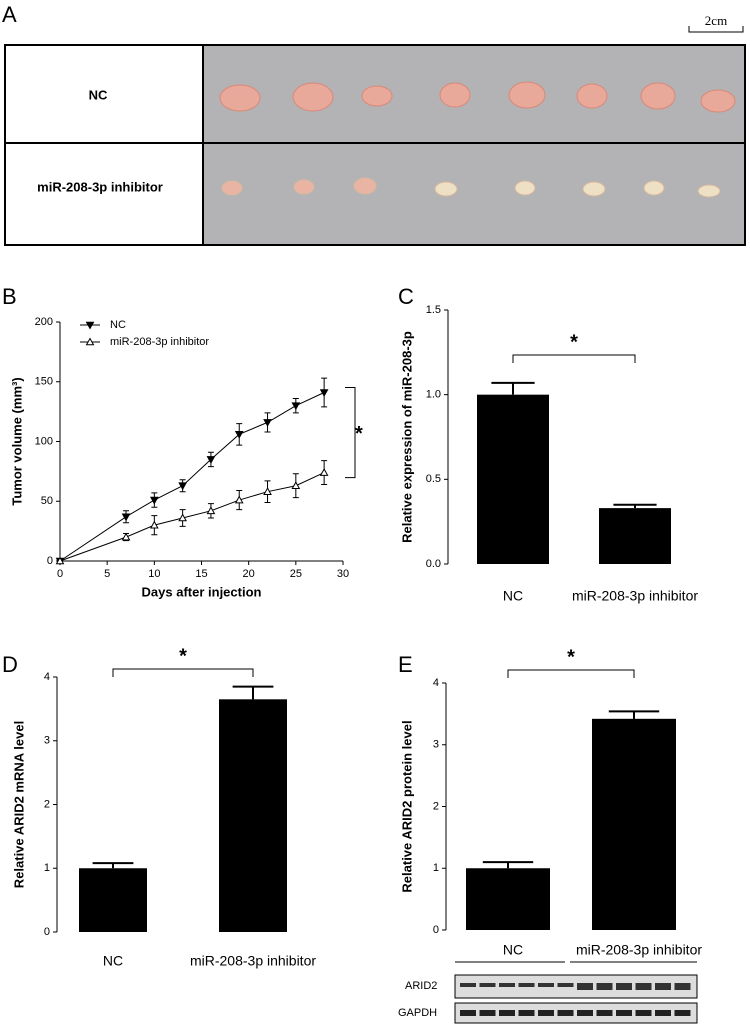 The height and width of the screenshot is (1025, 750). Describe the element at coordinates (47, 741) in the screenshot. I see `y-tick-label: 3` at that location.